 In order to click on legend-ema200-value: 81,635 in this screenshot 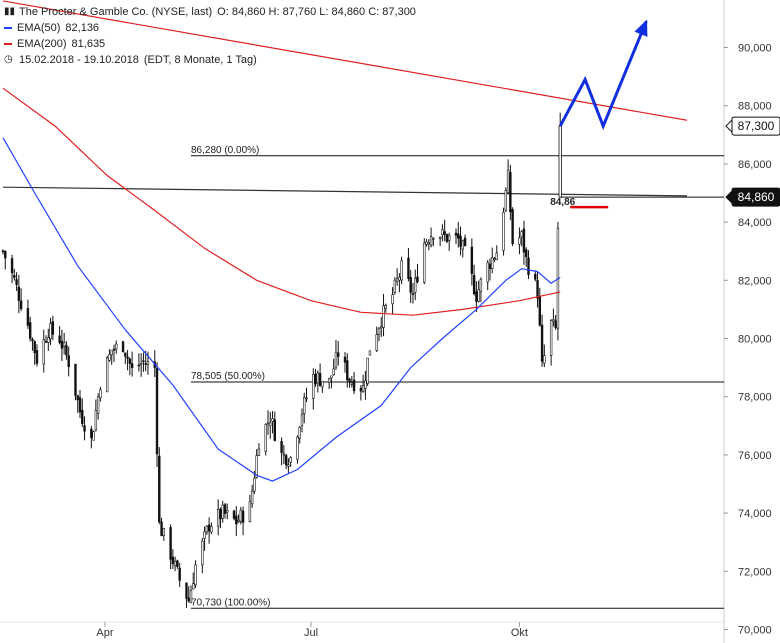, I will do `click(88, 44)`.